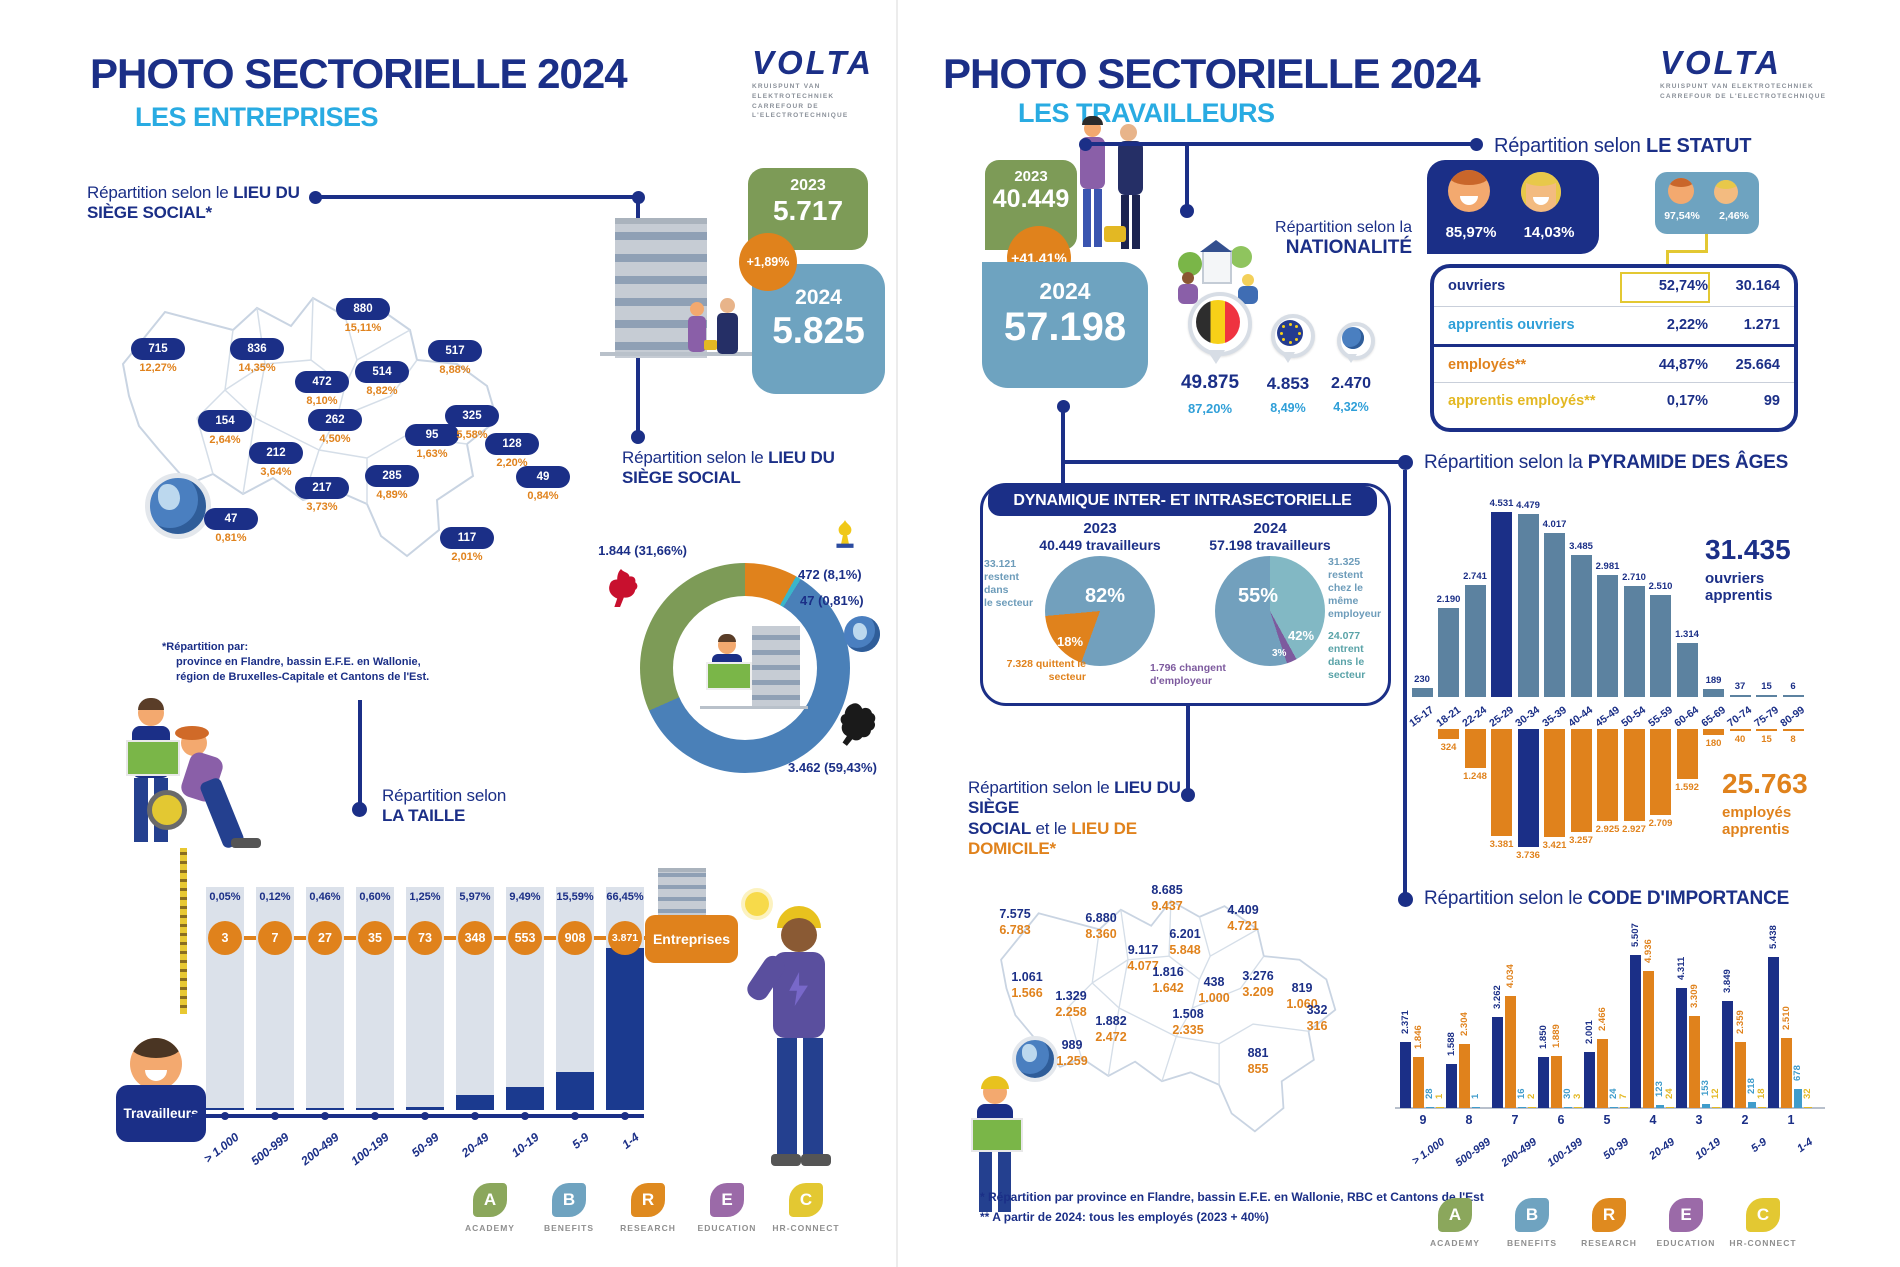 Image resolution: width=1900 pixels, height=1267 pixels. I want to click on taille-header-pre: Répartition selon, so click(444, 795).